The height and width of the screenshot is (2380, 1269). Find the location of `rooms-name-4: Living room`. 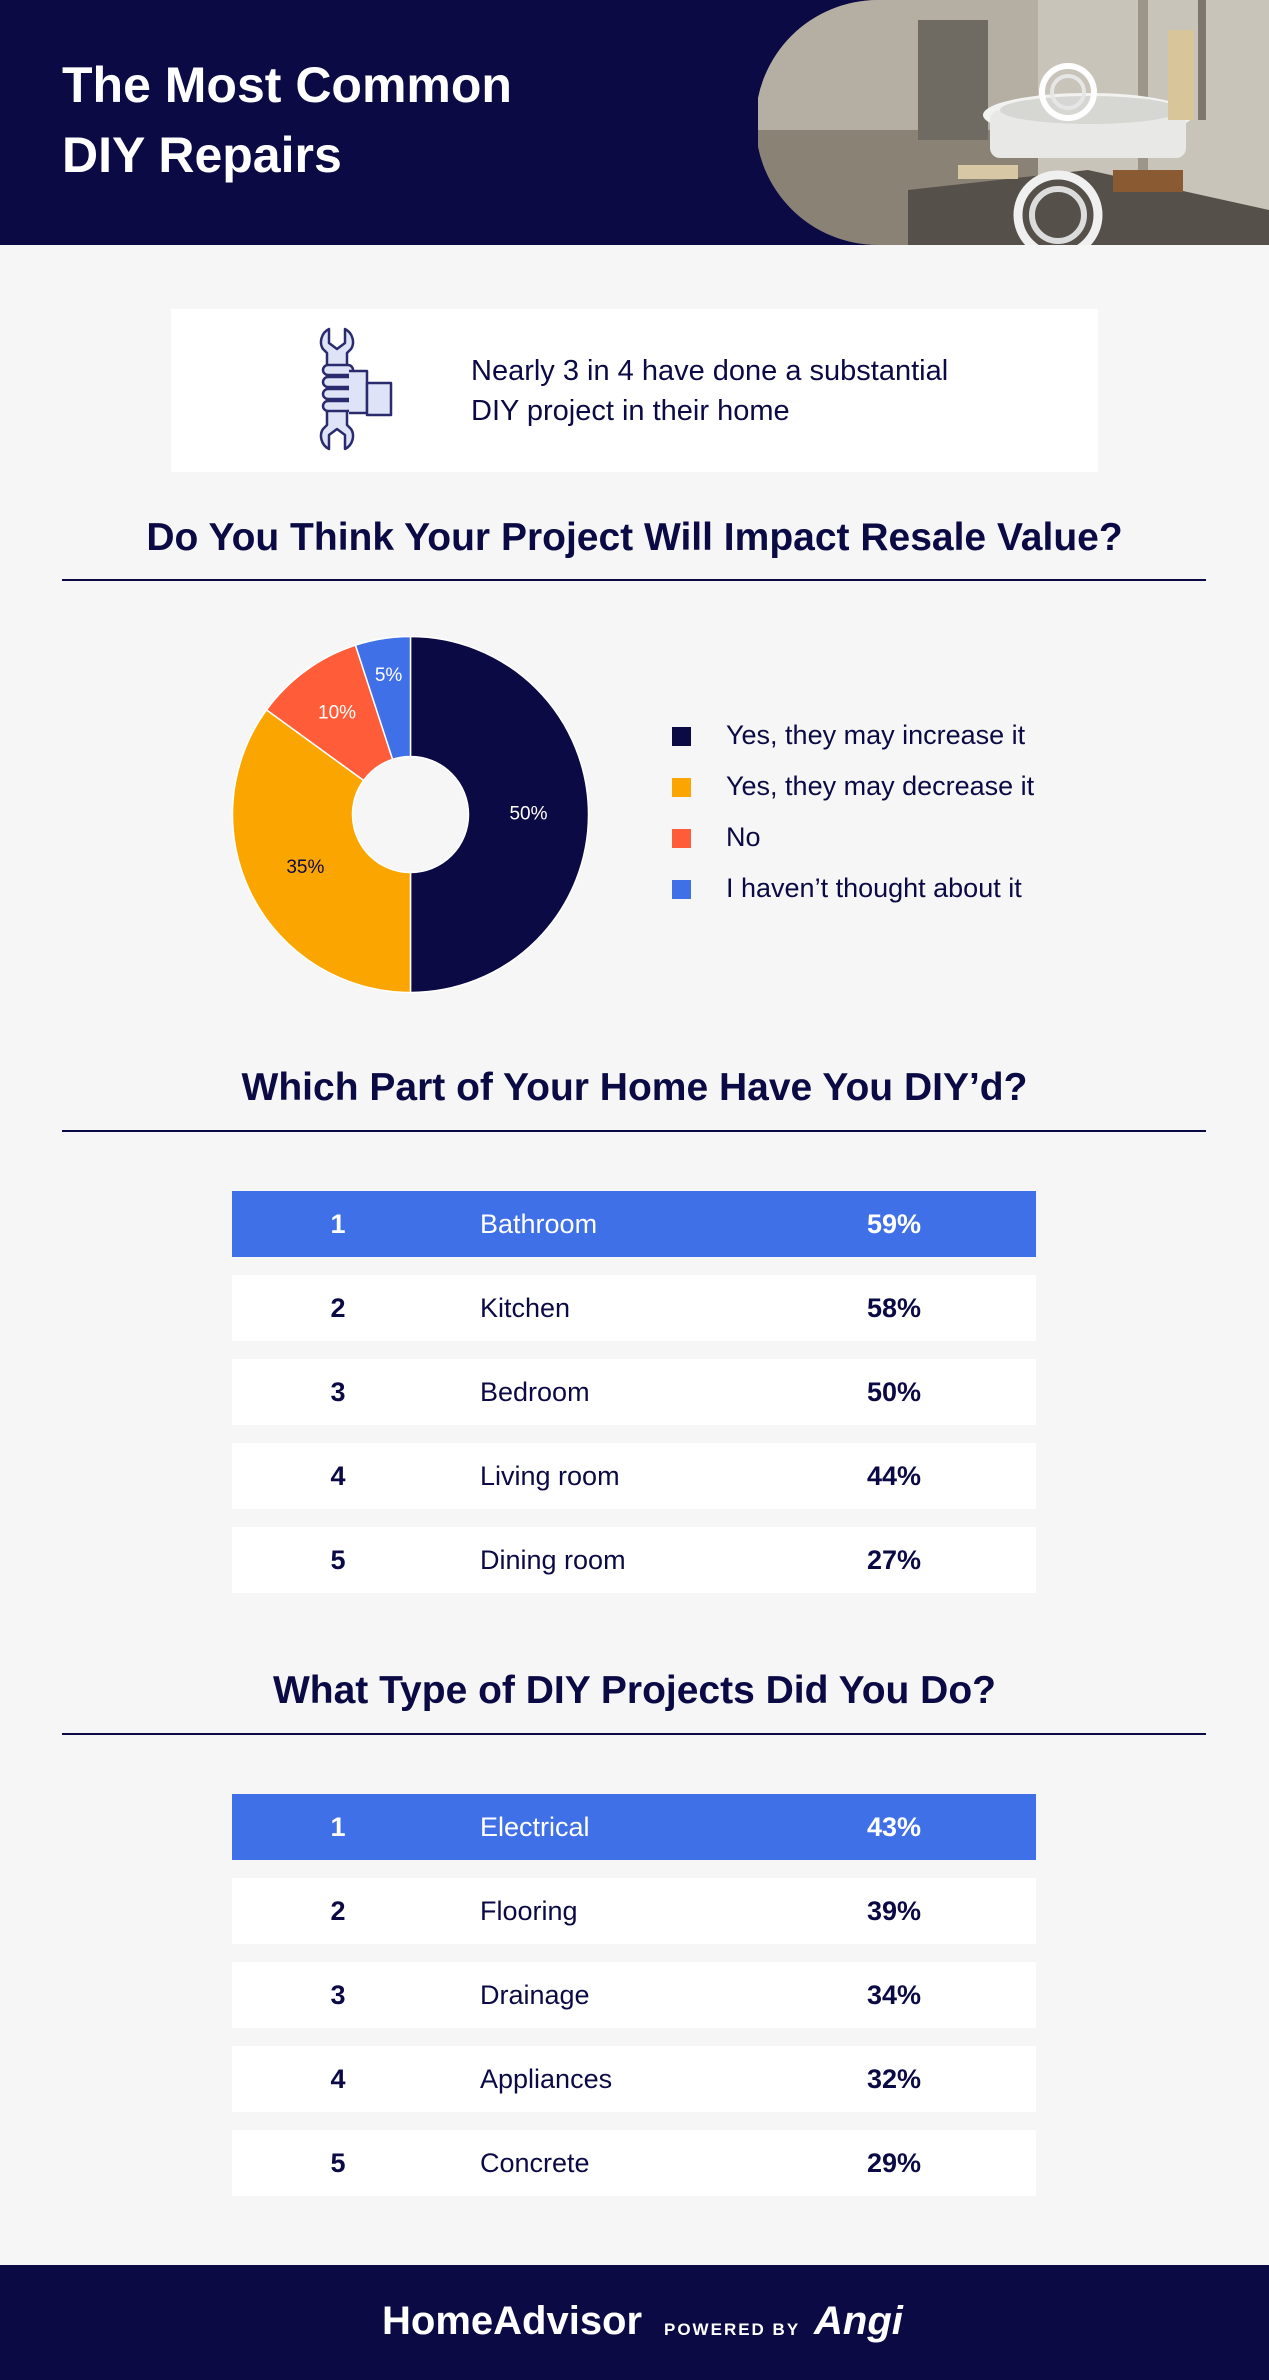

rooms-name-4: Living room is located at coordinates (550, 1476).